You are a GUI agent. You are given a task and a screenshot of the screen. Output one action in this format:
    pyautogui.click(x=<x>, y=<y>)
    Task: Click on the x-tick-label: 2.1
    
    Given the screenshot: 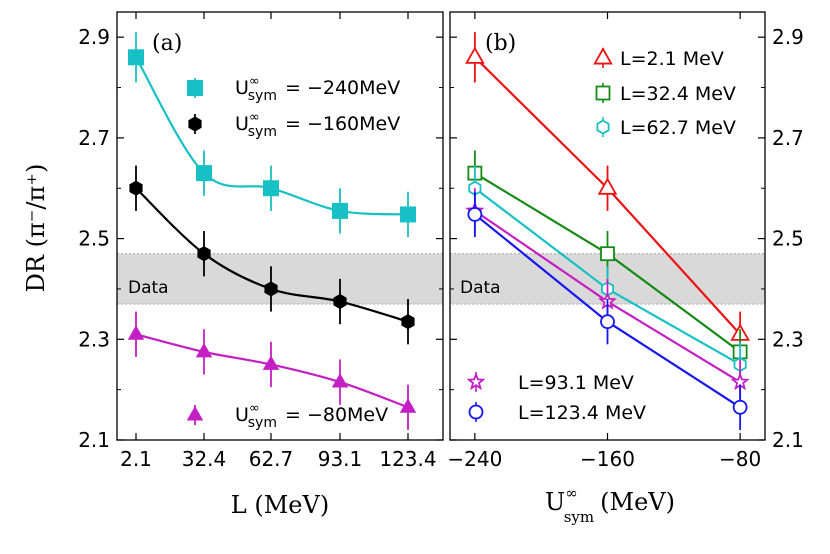 What is the action you would take?
    pyautogui.click(x=136, y=459)
    